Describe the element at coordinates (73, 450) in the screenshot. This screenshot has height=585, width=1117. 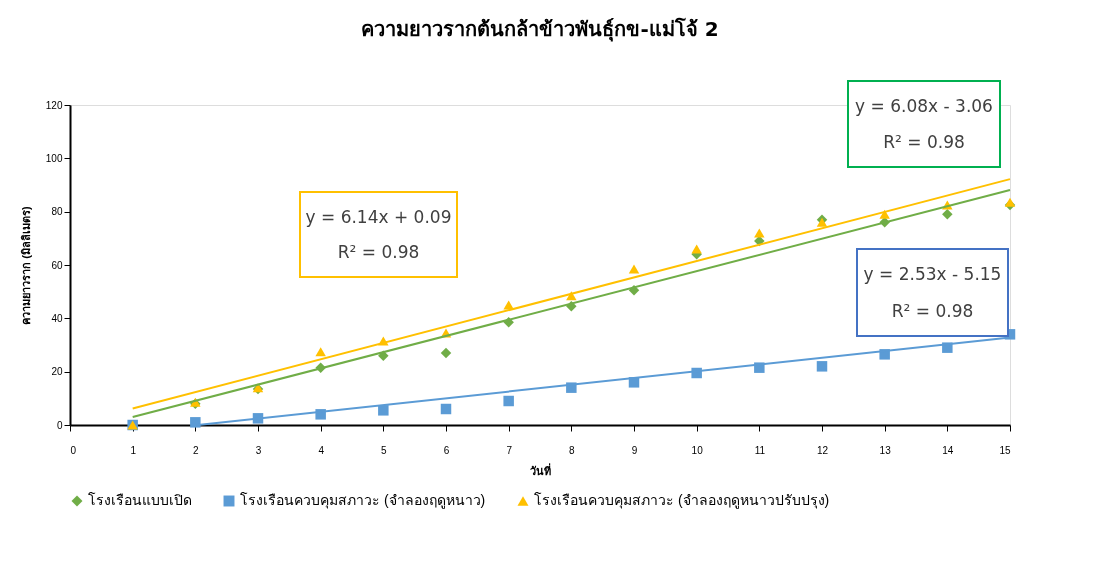
I see `x-tick-label: 0` at that location.